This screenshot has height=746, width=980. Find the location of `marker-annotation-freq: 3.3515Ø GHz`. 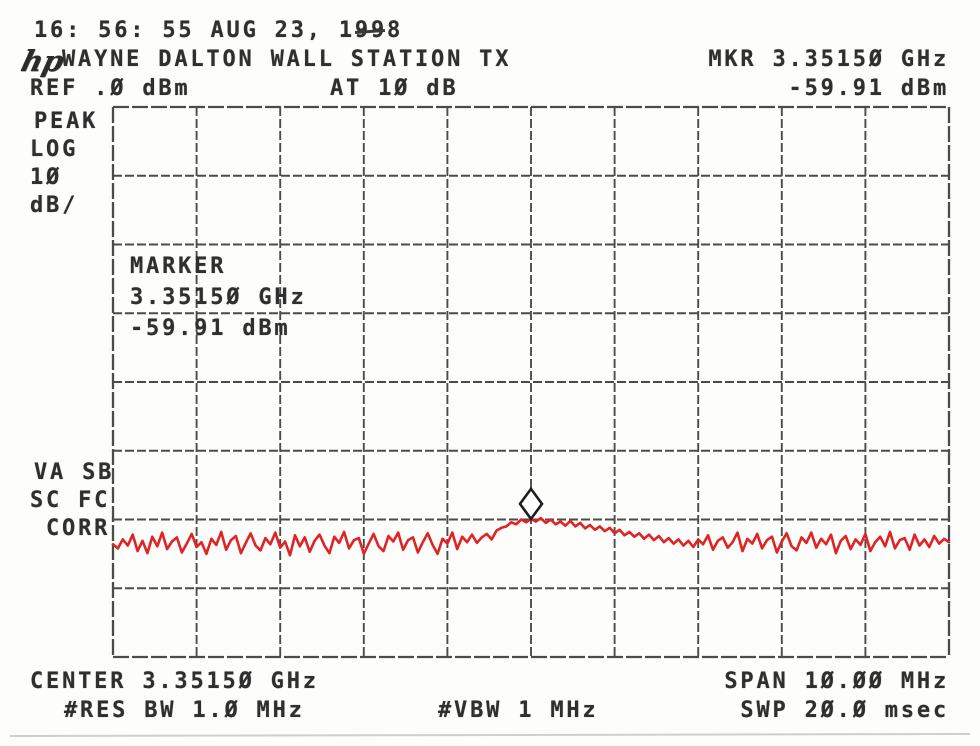

marker-annotation-freq: 3.3515Ø GHz is located at coordinates (218, 298).